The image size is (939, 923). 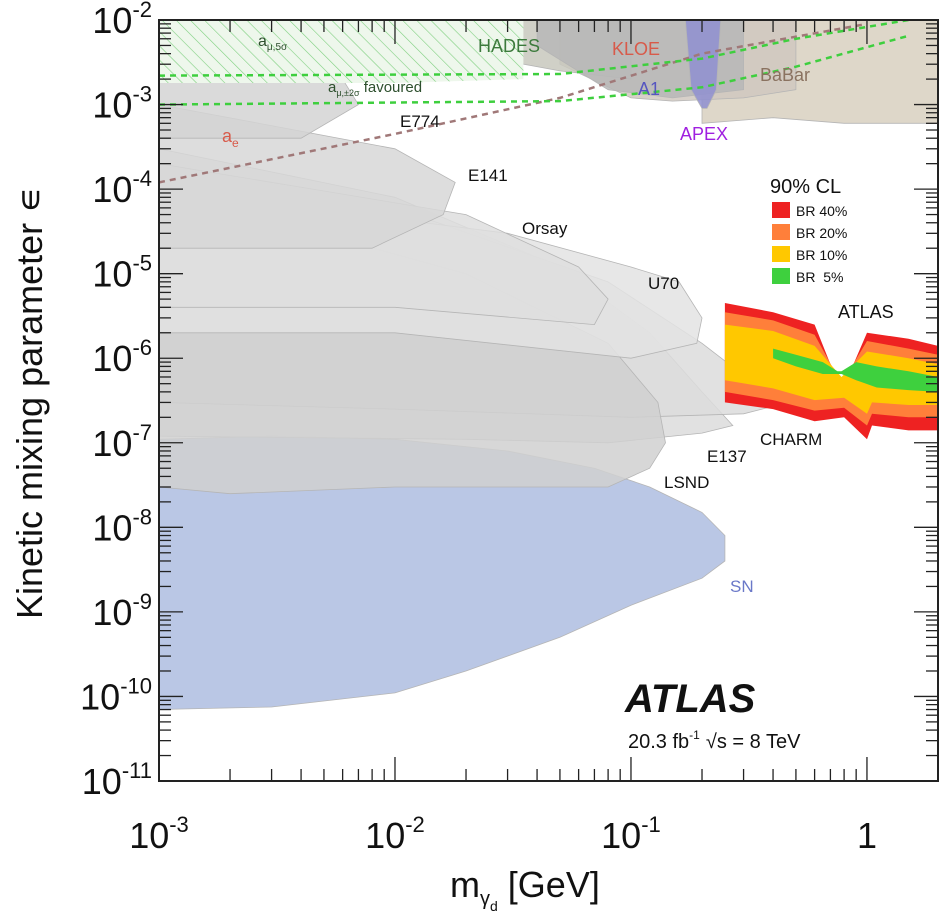 I want to click on x-tick-label: 1, so click(x=867, y=835).